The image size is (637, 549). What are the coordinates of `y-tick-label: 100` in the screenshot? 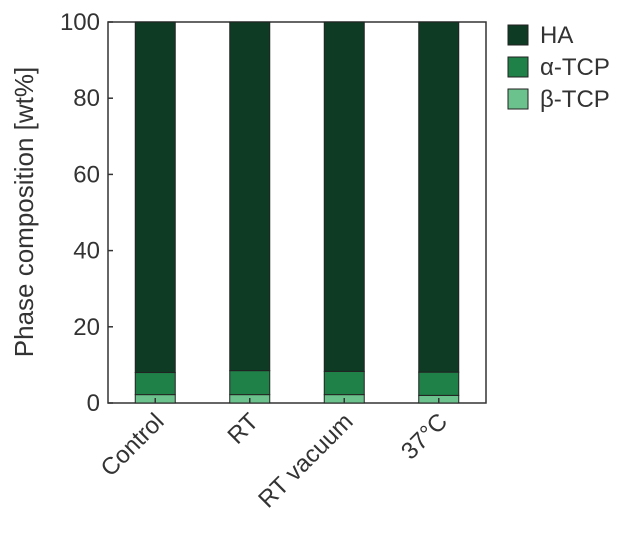 It's located at (80, 22).